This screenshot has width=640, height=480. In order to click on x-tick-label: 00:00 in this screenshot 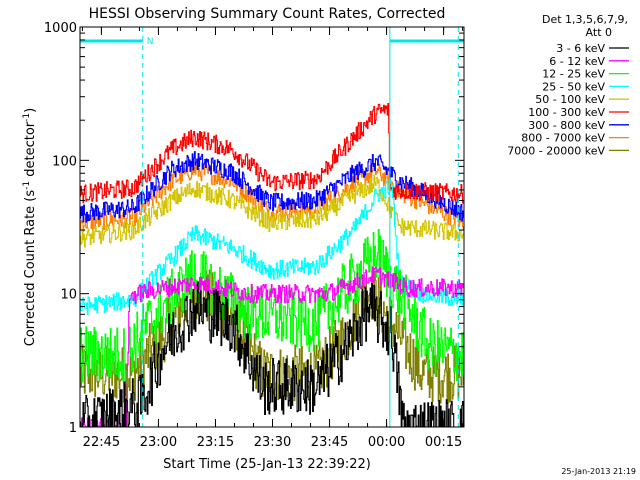, I will do `click(386, 442)`.